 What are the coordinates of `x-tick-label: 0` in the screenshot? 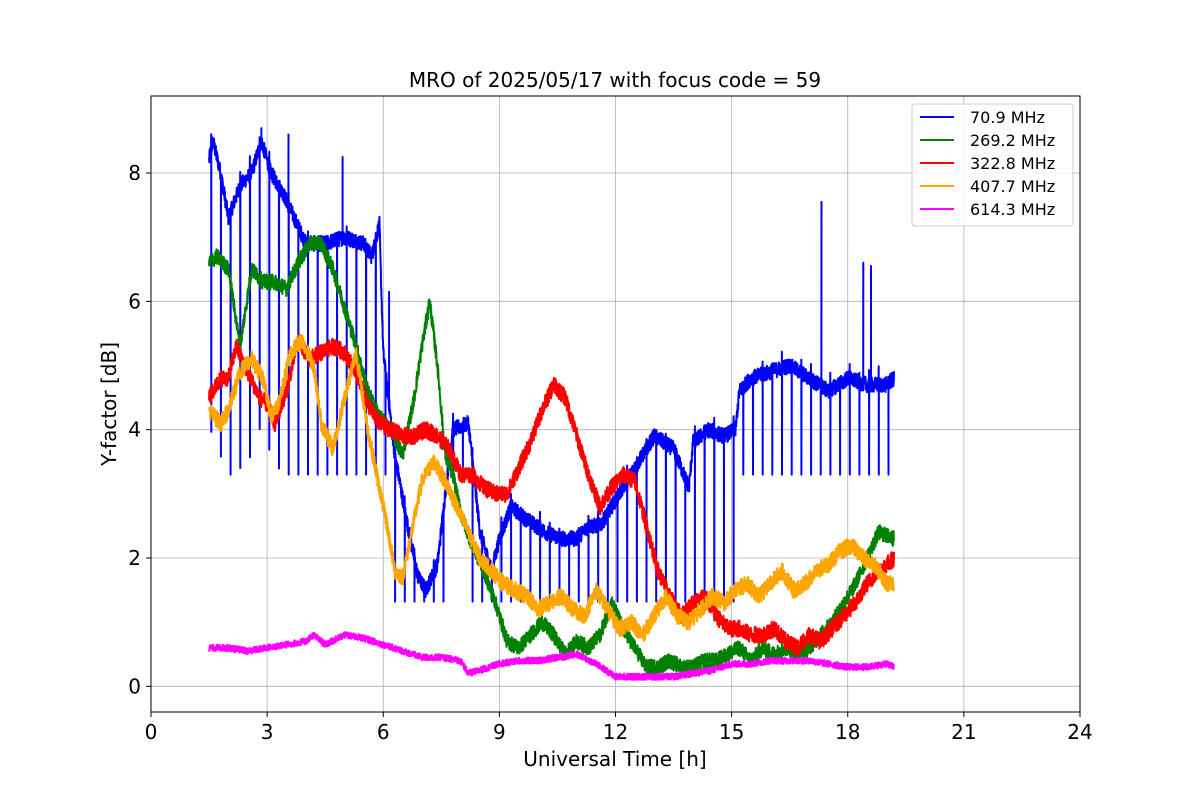 It's located at (151, 732).